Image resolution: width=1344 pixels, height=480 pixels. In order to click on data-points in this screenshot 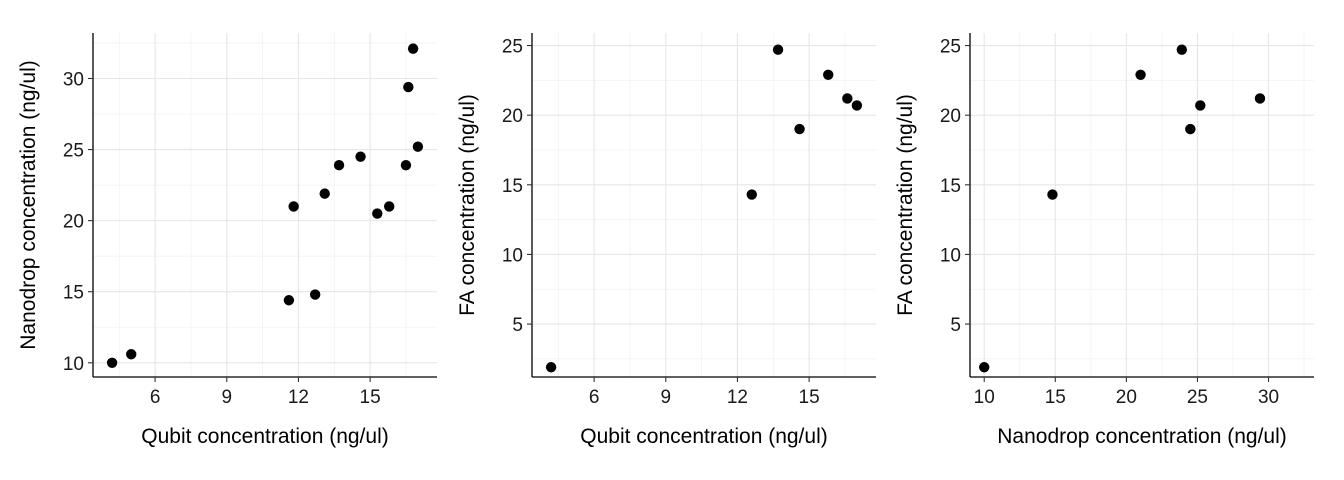, I will do `click(1122, 208)`.